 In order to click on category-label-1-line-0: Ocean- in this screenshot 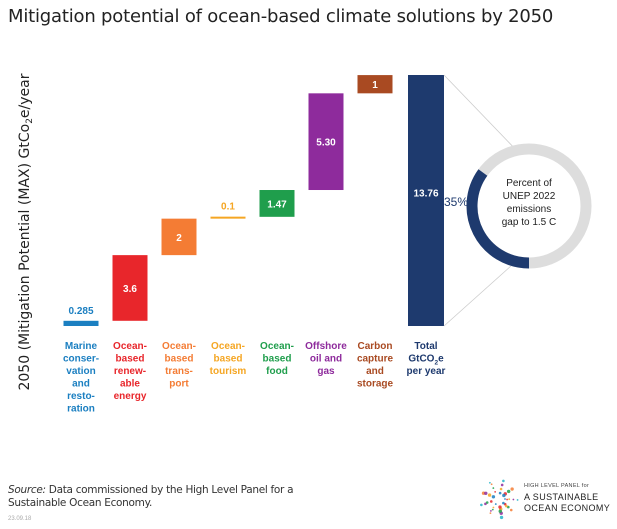, I will do `click(130, 346)`.